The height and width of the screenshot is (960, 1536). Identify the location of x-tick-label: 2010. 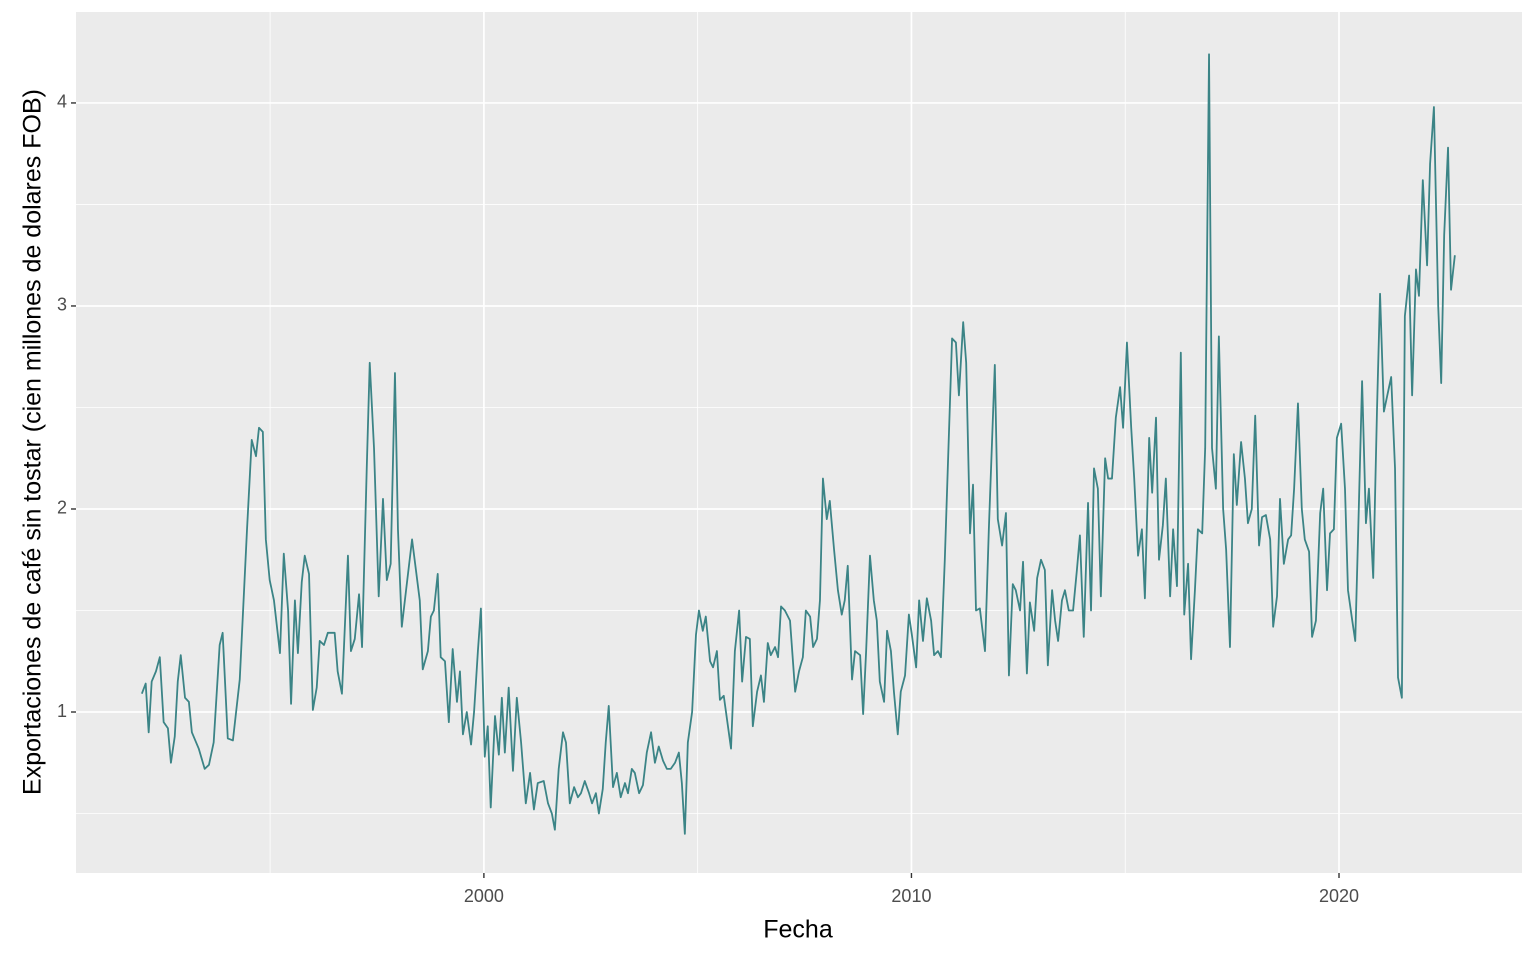
(911, 896).